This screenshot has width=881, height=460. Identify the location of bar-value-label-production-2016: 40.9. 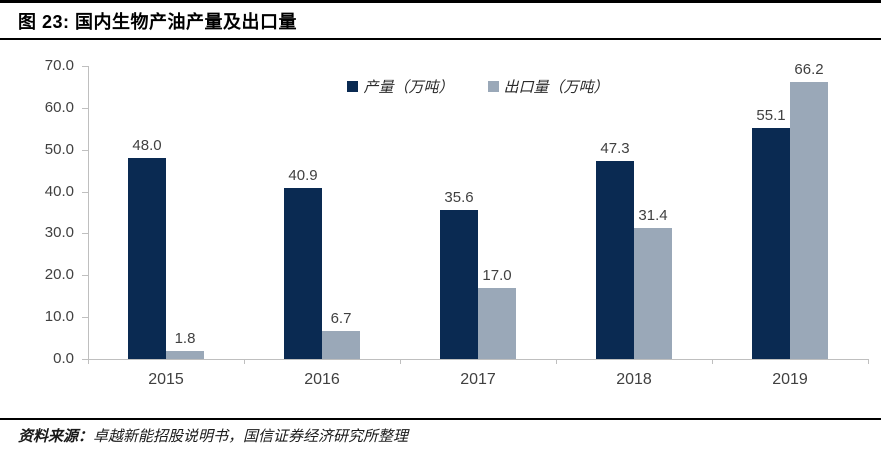
(303, 175).